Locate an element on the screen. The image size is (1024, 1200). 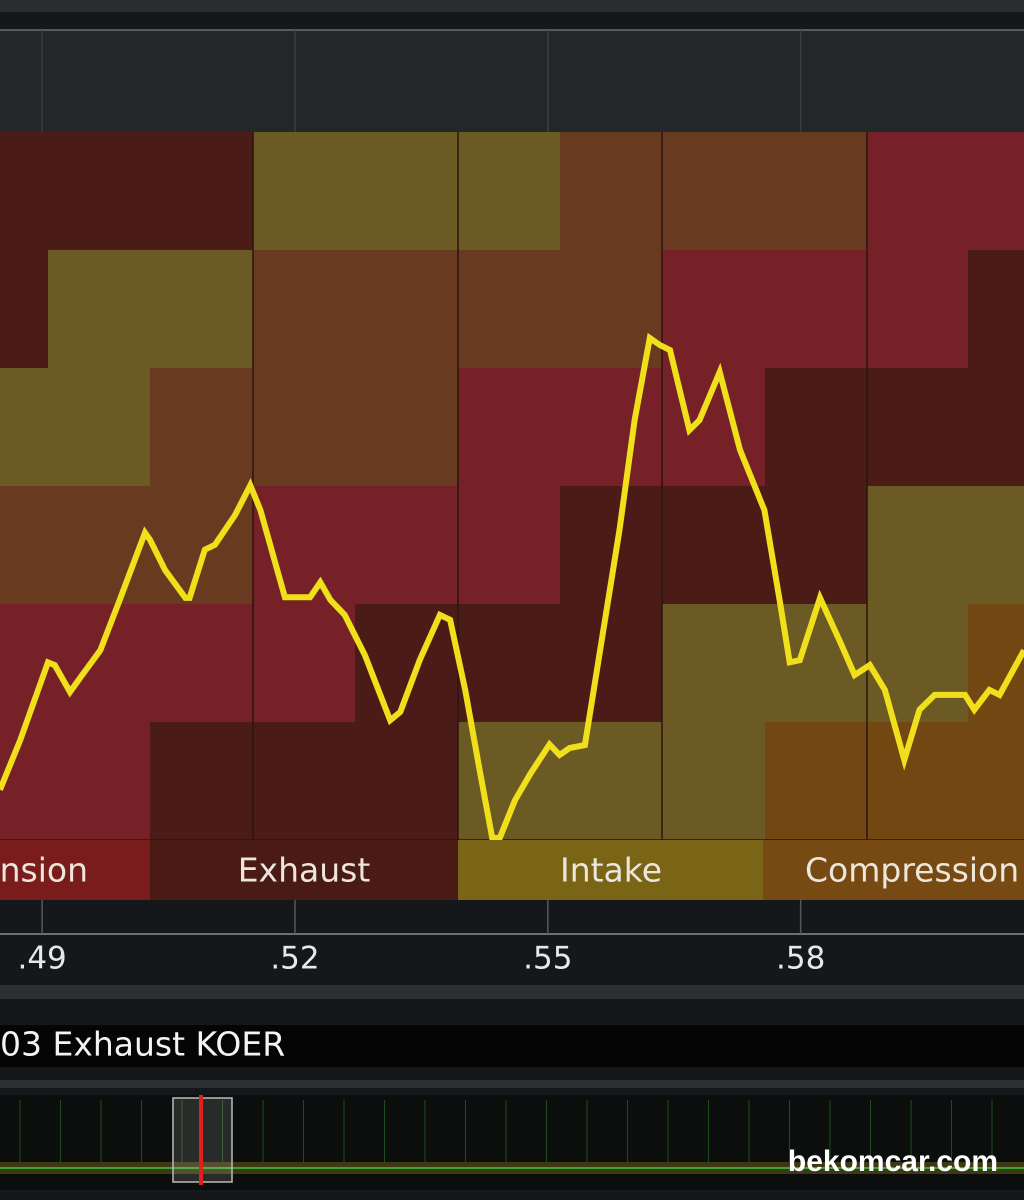
status-bar is located at coordinates (512, 1046).